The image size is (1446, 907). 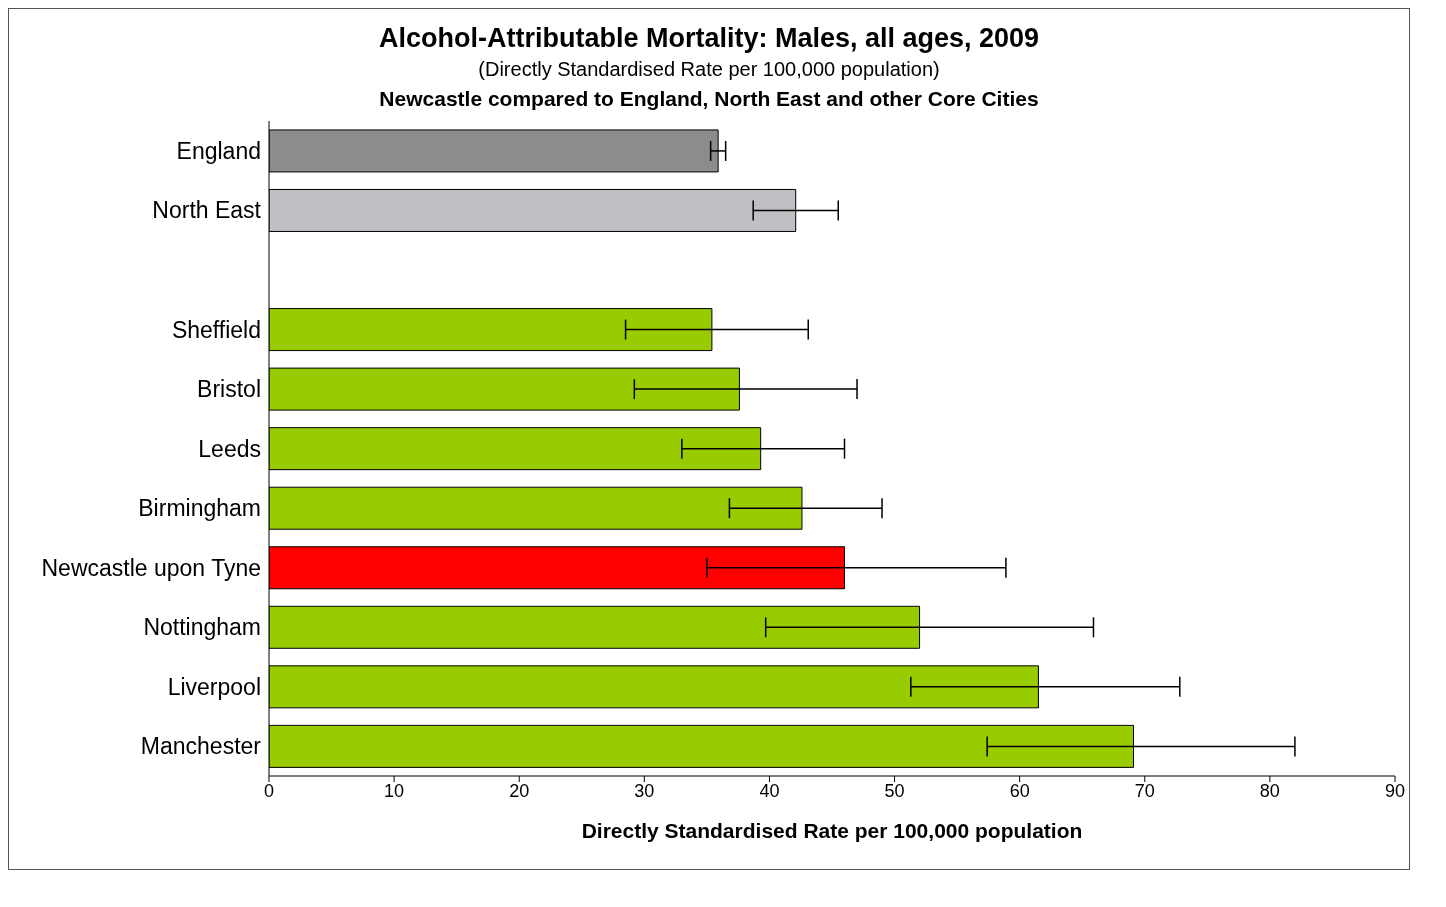 What do you see at coordinates (832, 830) in the screenshot?
I see `x-axis-title: Directly Standardised Rate per 100,000 population` at bounding box center [832, 830].